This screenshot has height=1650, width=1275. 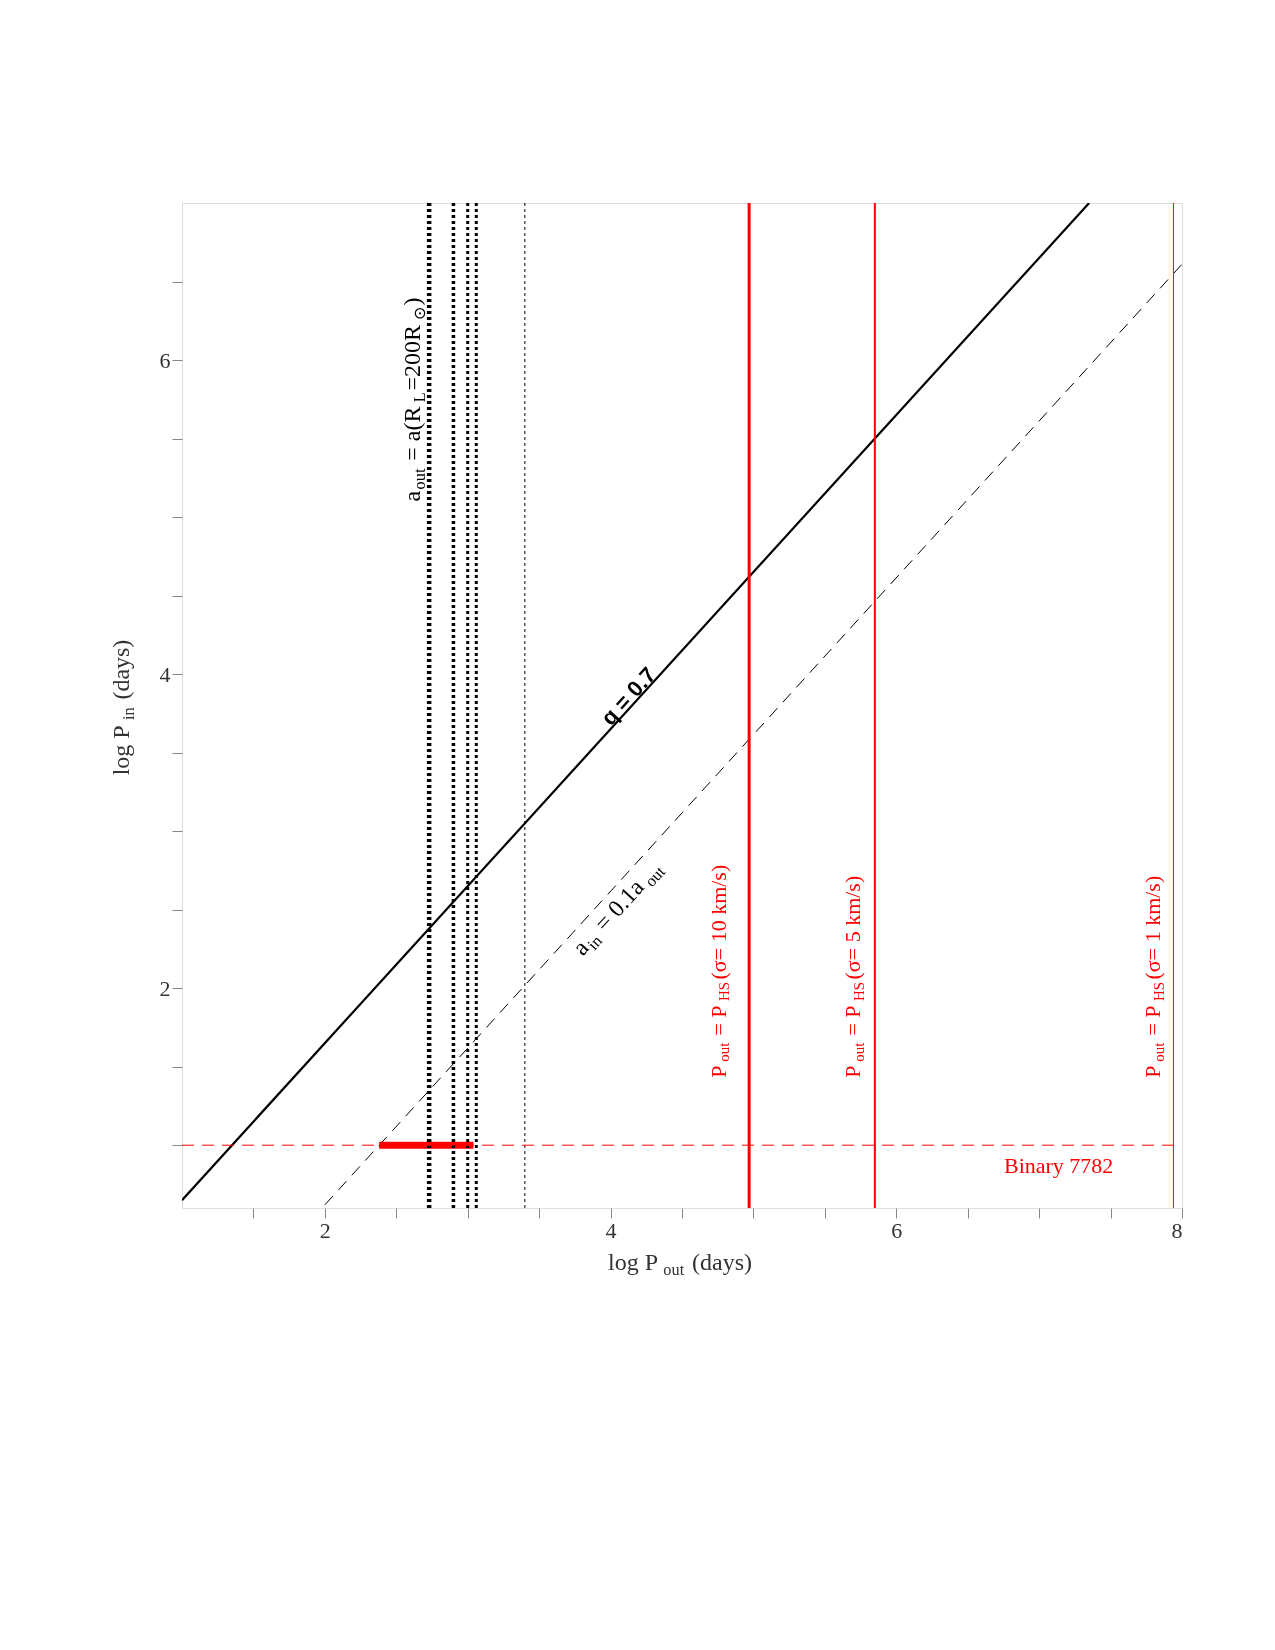 What do you see at coordinates (165, 674) in the screenshot?
I see `y-tick-label: 4` at bounding box center [165, 674].